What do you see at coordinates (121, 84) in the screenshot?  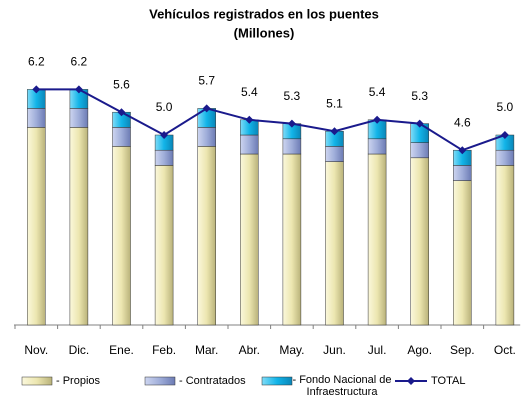 I see `data-label: 5.6` at bounding box center [121, 84].